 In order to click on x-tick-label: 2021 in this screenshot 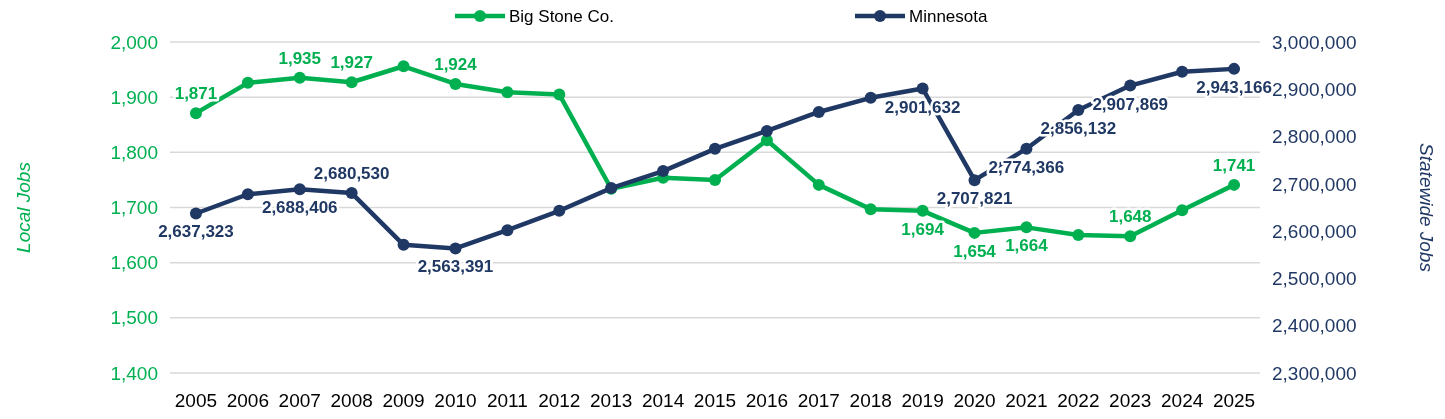, I will do `click(1026, 400)`.